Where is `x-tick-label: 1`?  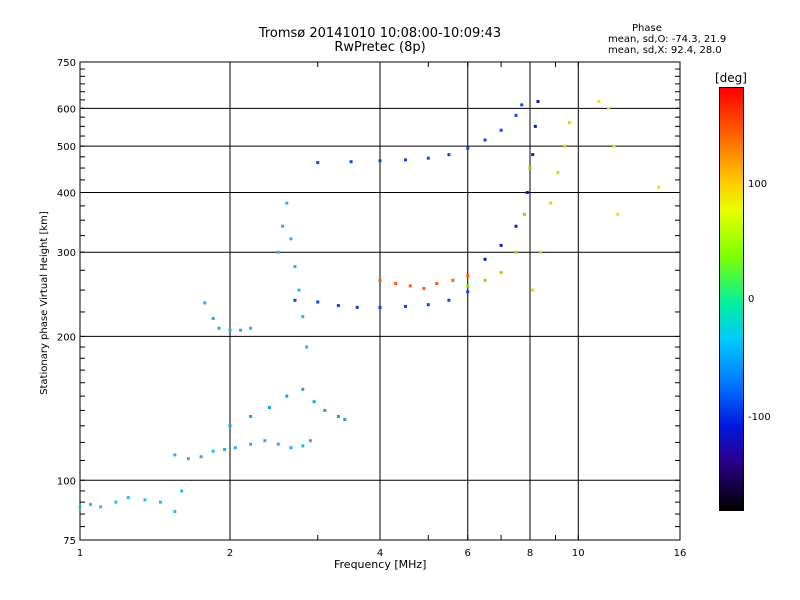
x-tick-label: 1 is located at coordinates (80, 553).